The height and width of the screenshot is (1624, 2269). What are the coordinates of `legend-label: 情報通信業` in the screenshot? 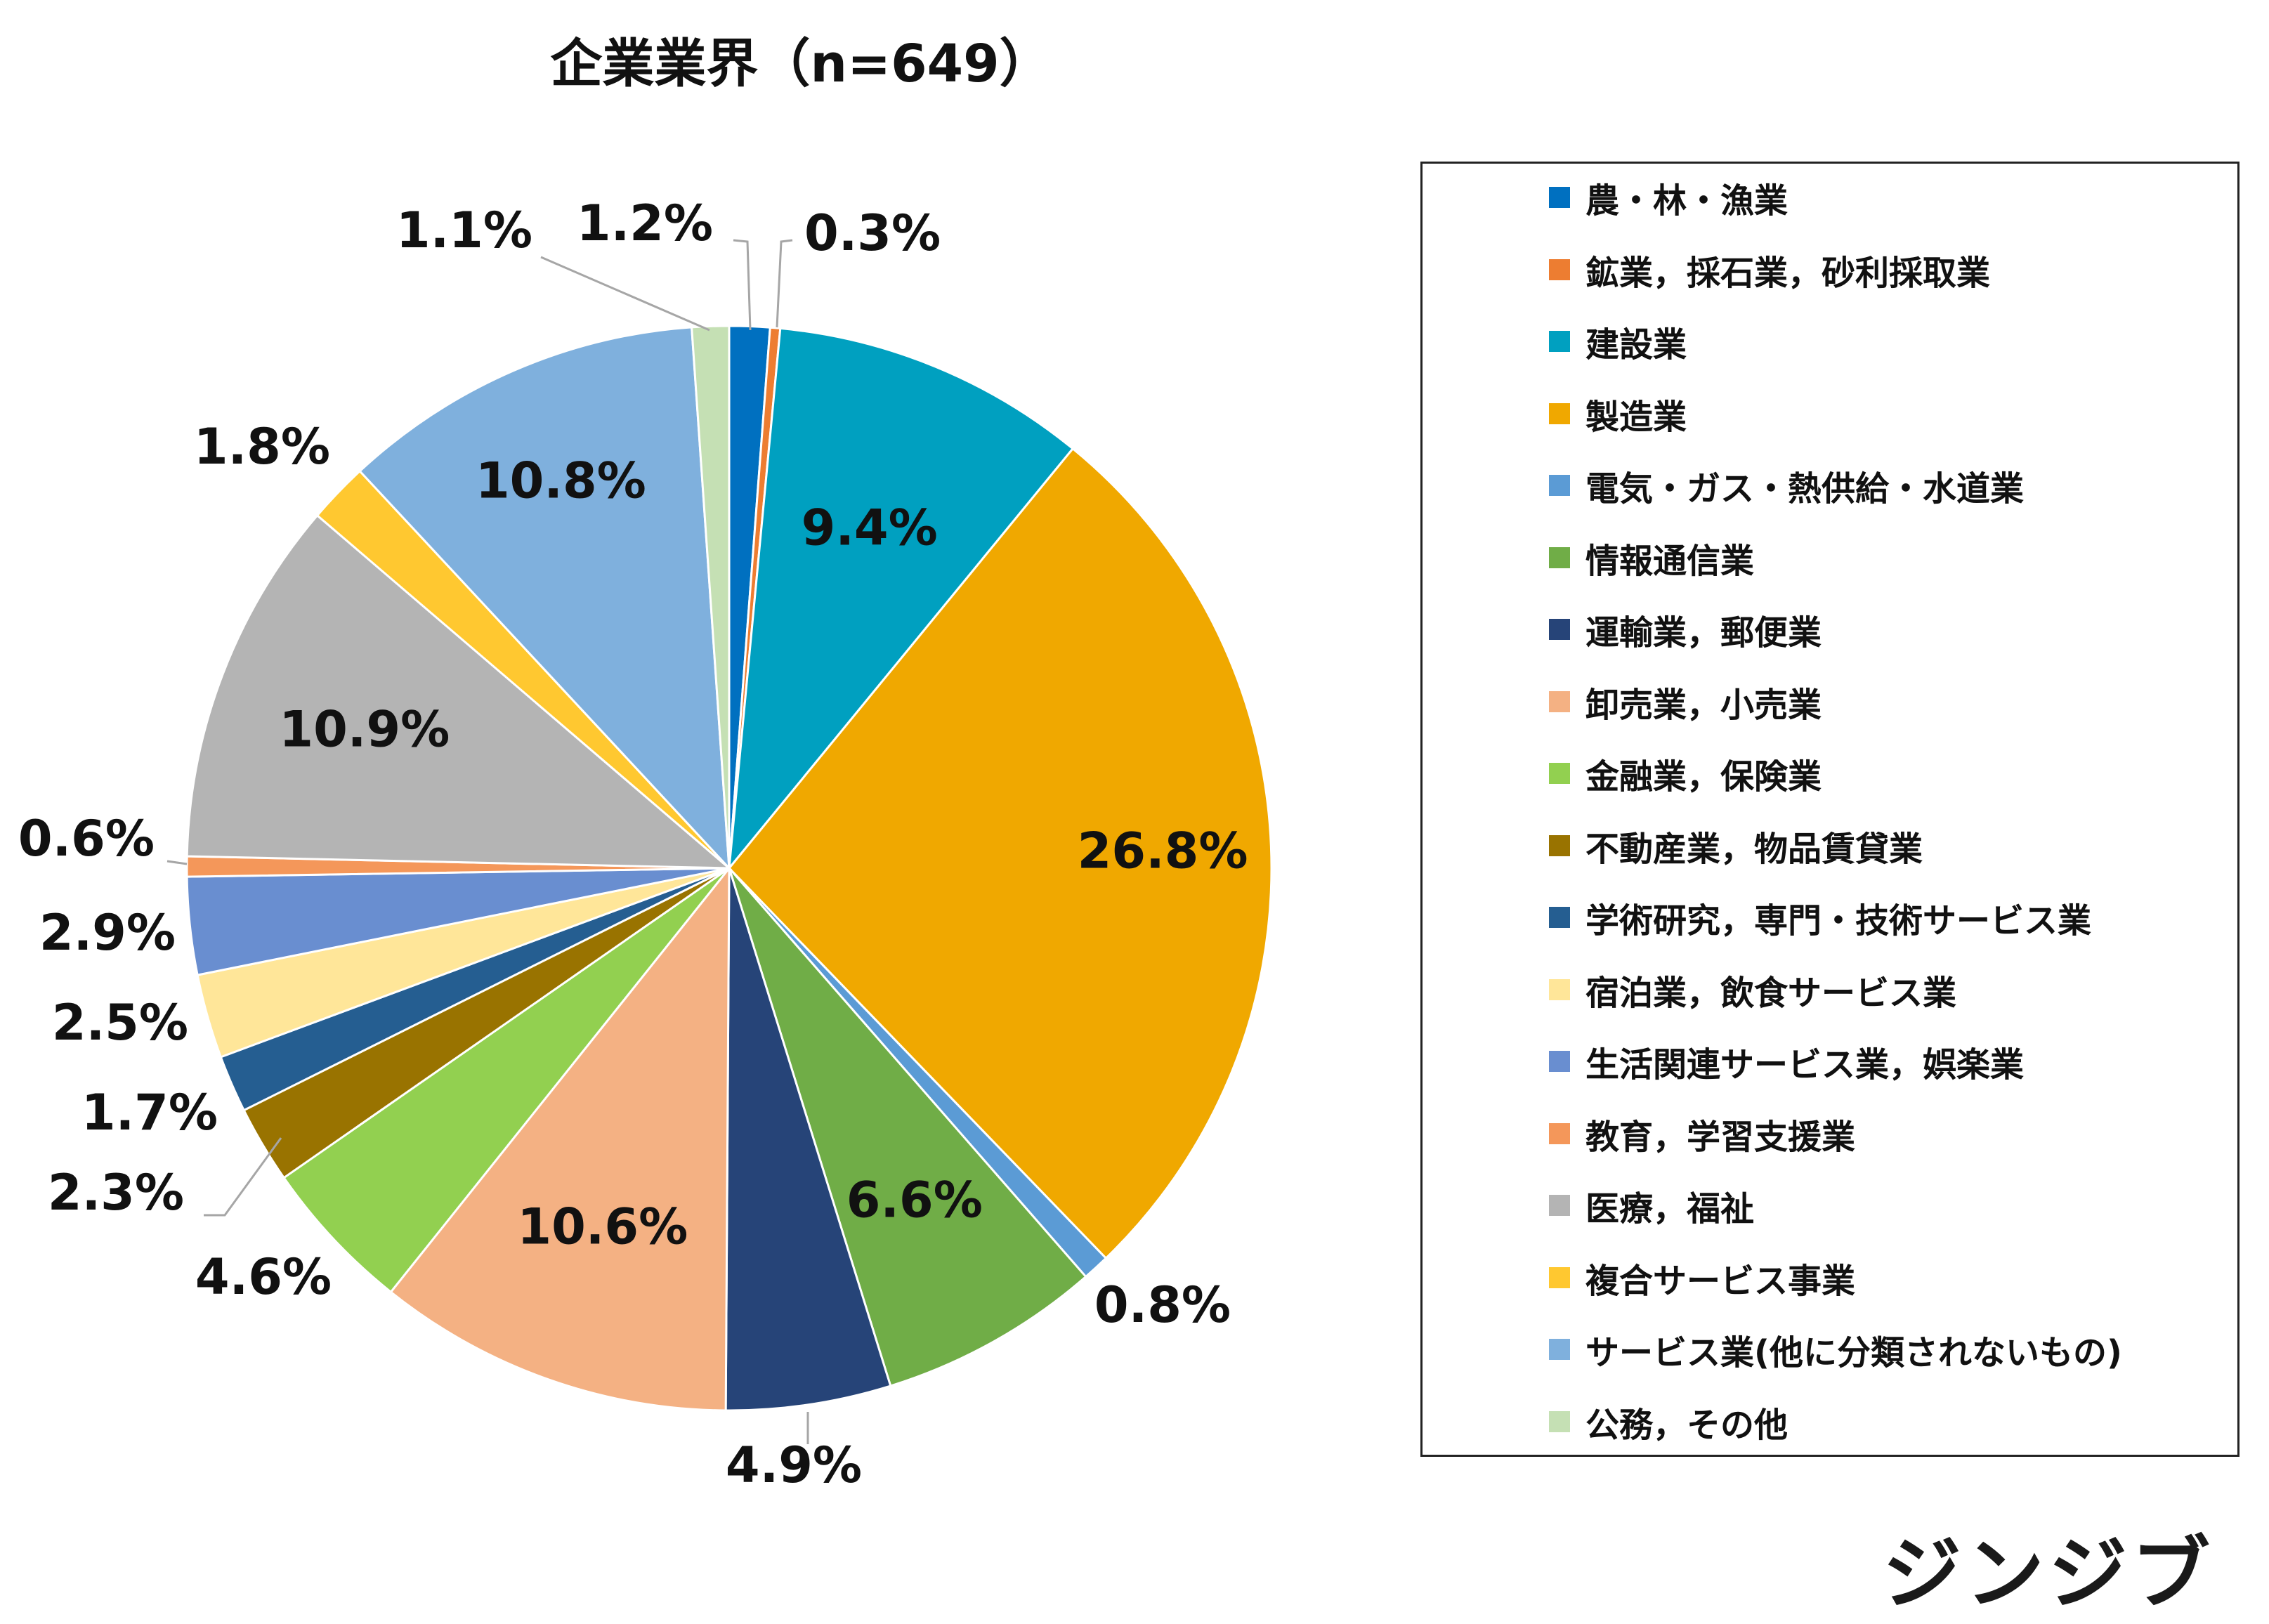 It's located at (1670, 561).